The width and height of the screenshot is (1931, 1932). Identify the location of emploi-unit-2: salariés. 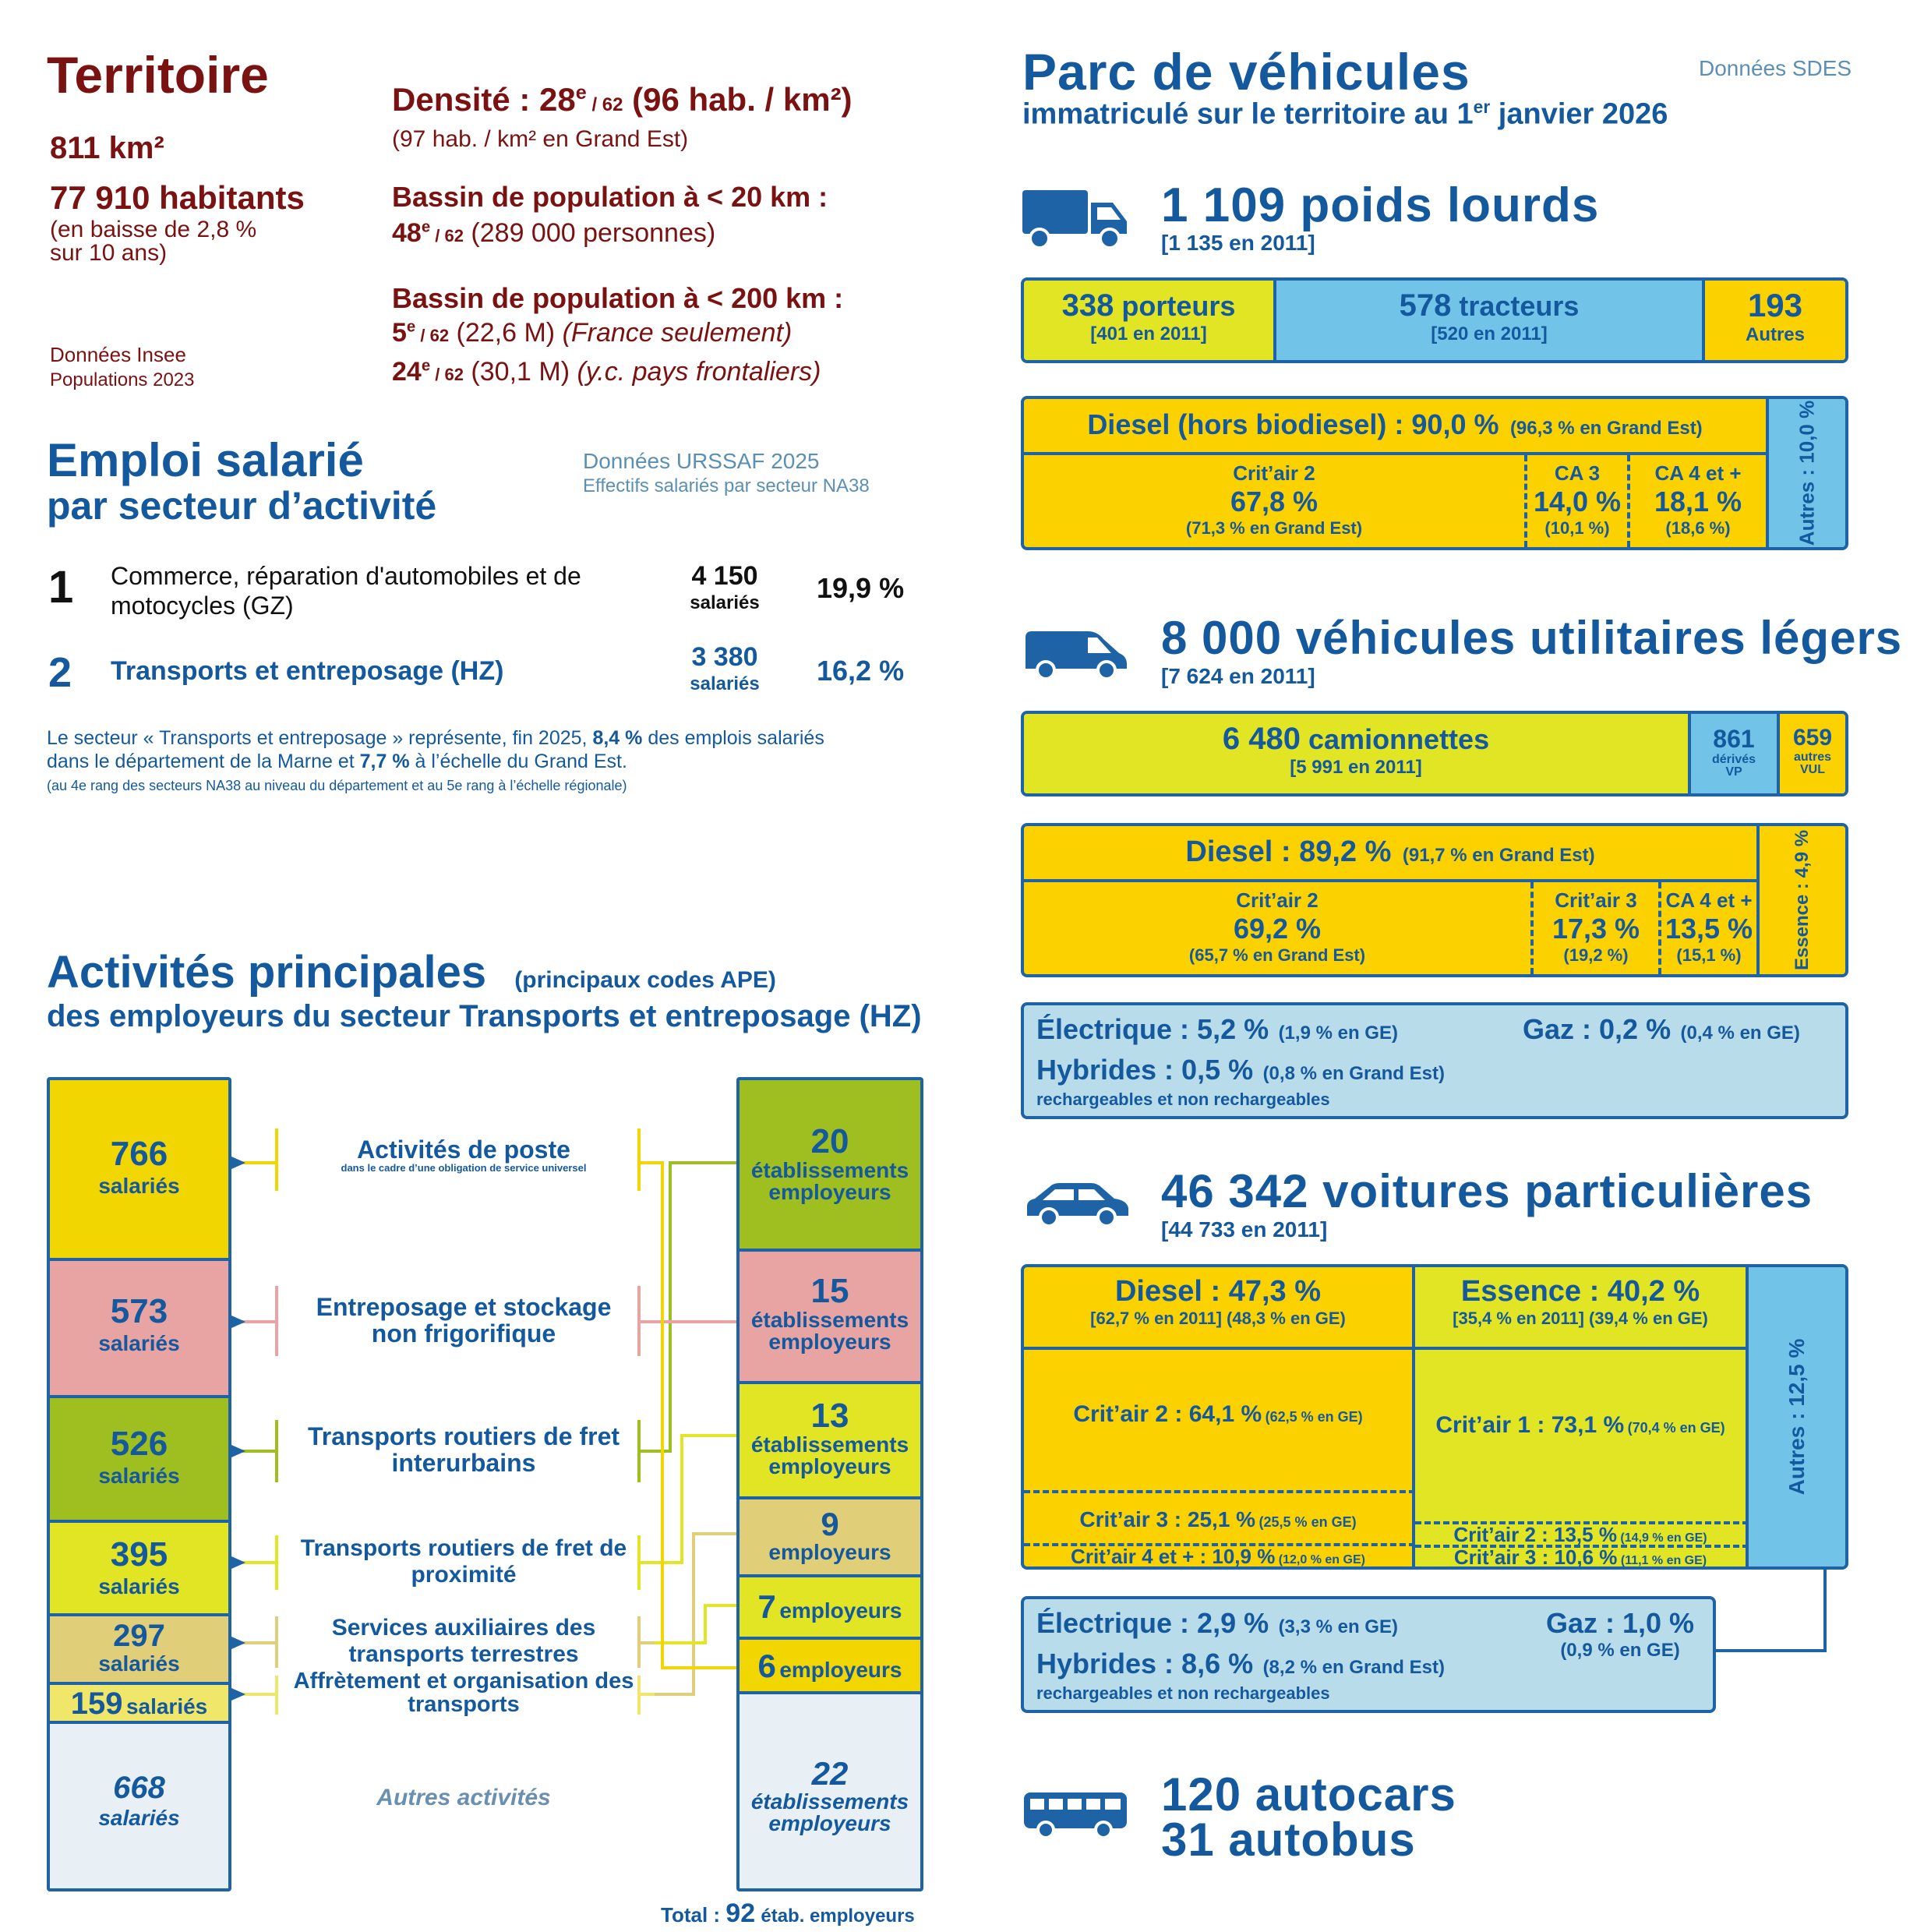
(725, 683).